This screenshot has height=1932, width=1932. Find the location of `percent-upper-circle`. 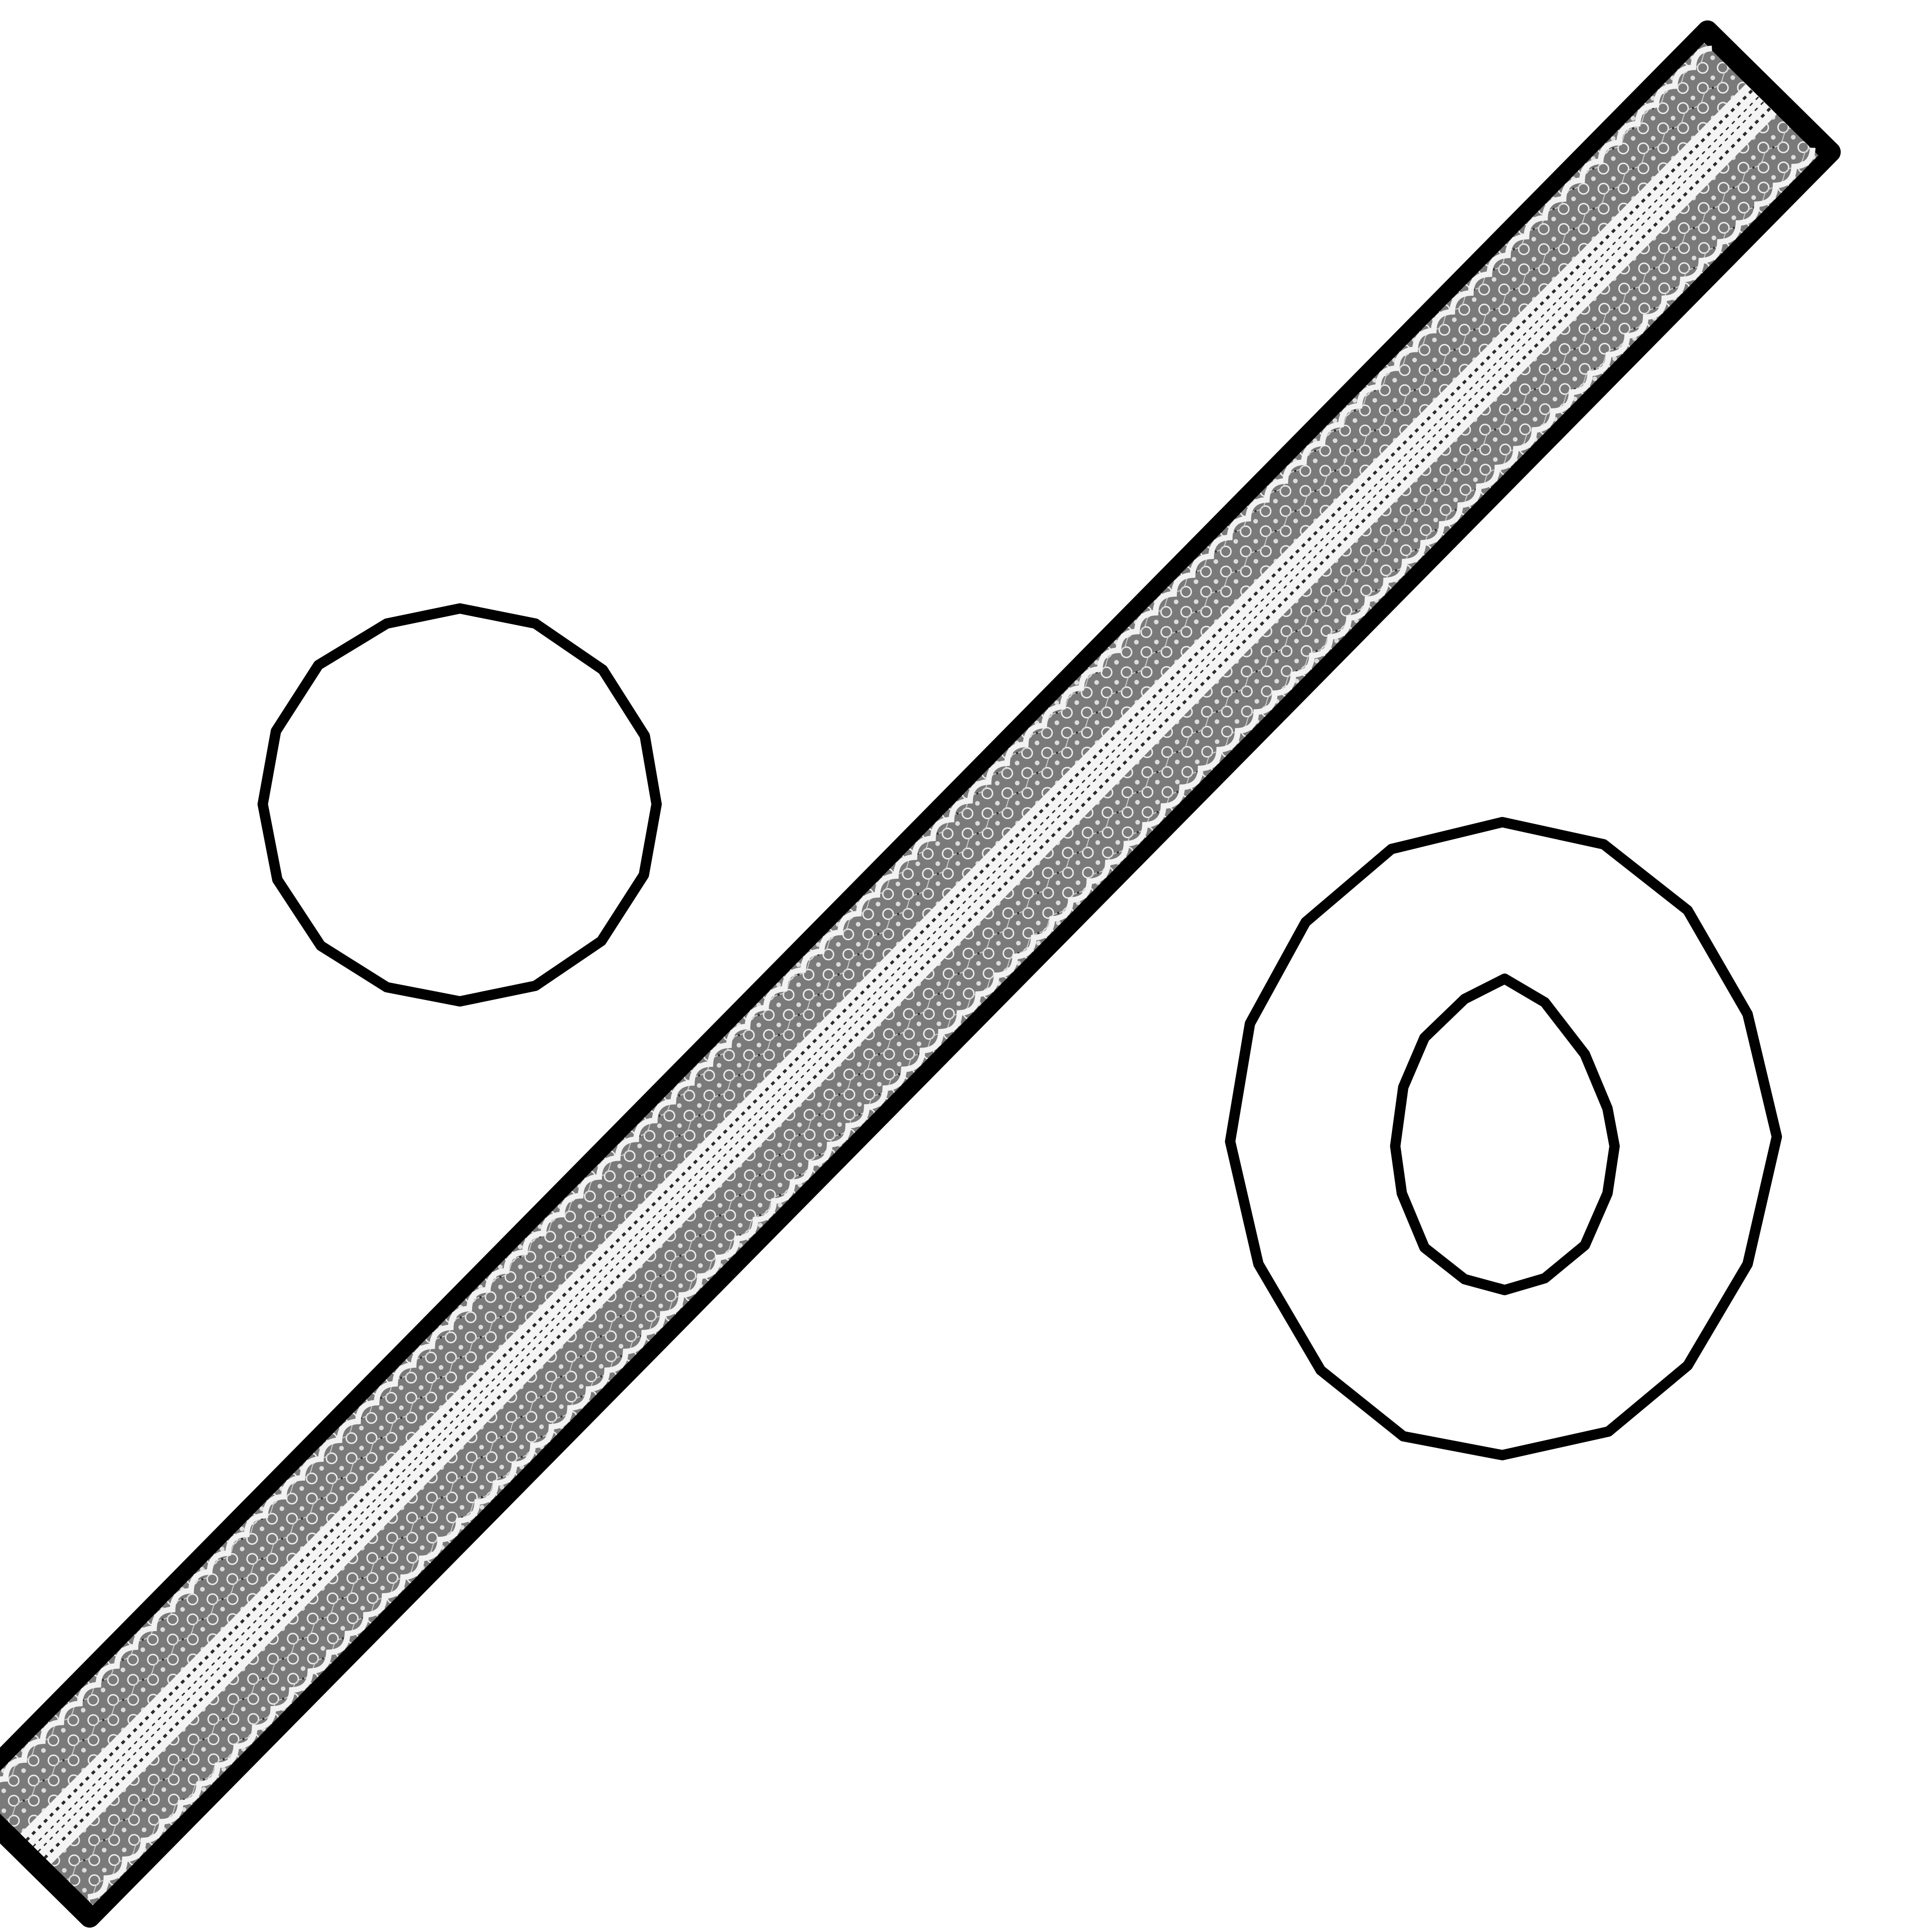

percent-upper-circle is located at coordinates (460, 805).